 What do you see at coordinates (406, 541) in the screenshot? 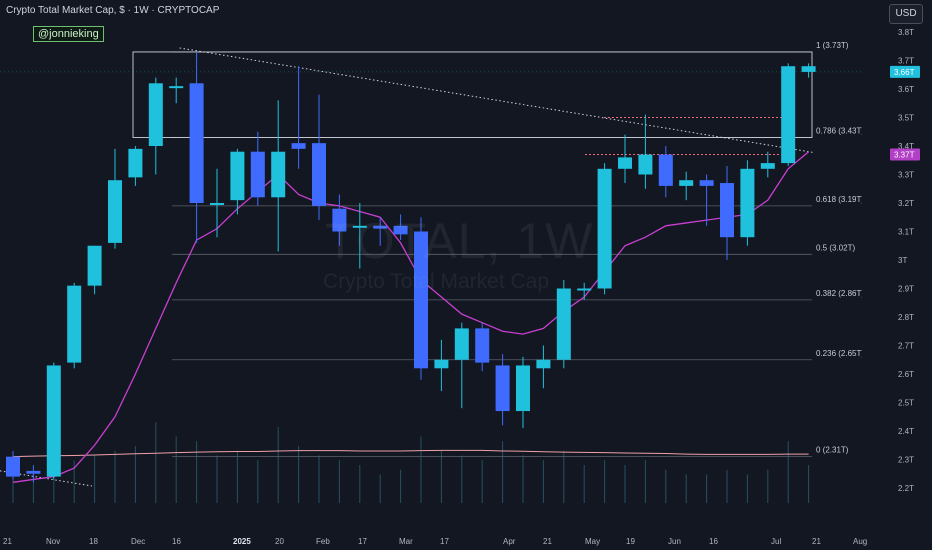
I see `x-tick-label: Mar` at bounding box center [406, 541].